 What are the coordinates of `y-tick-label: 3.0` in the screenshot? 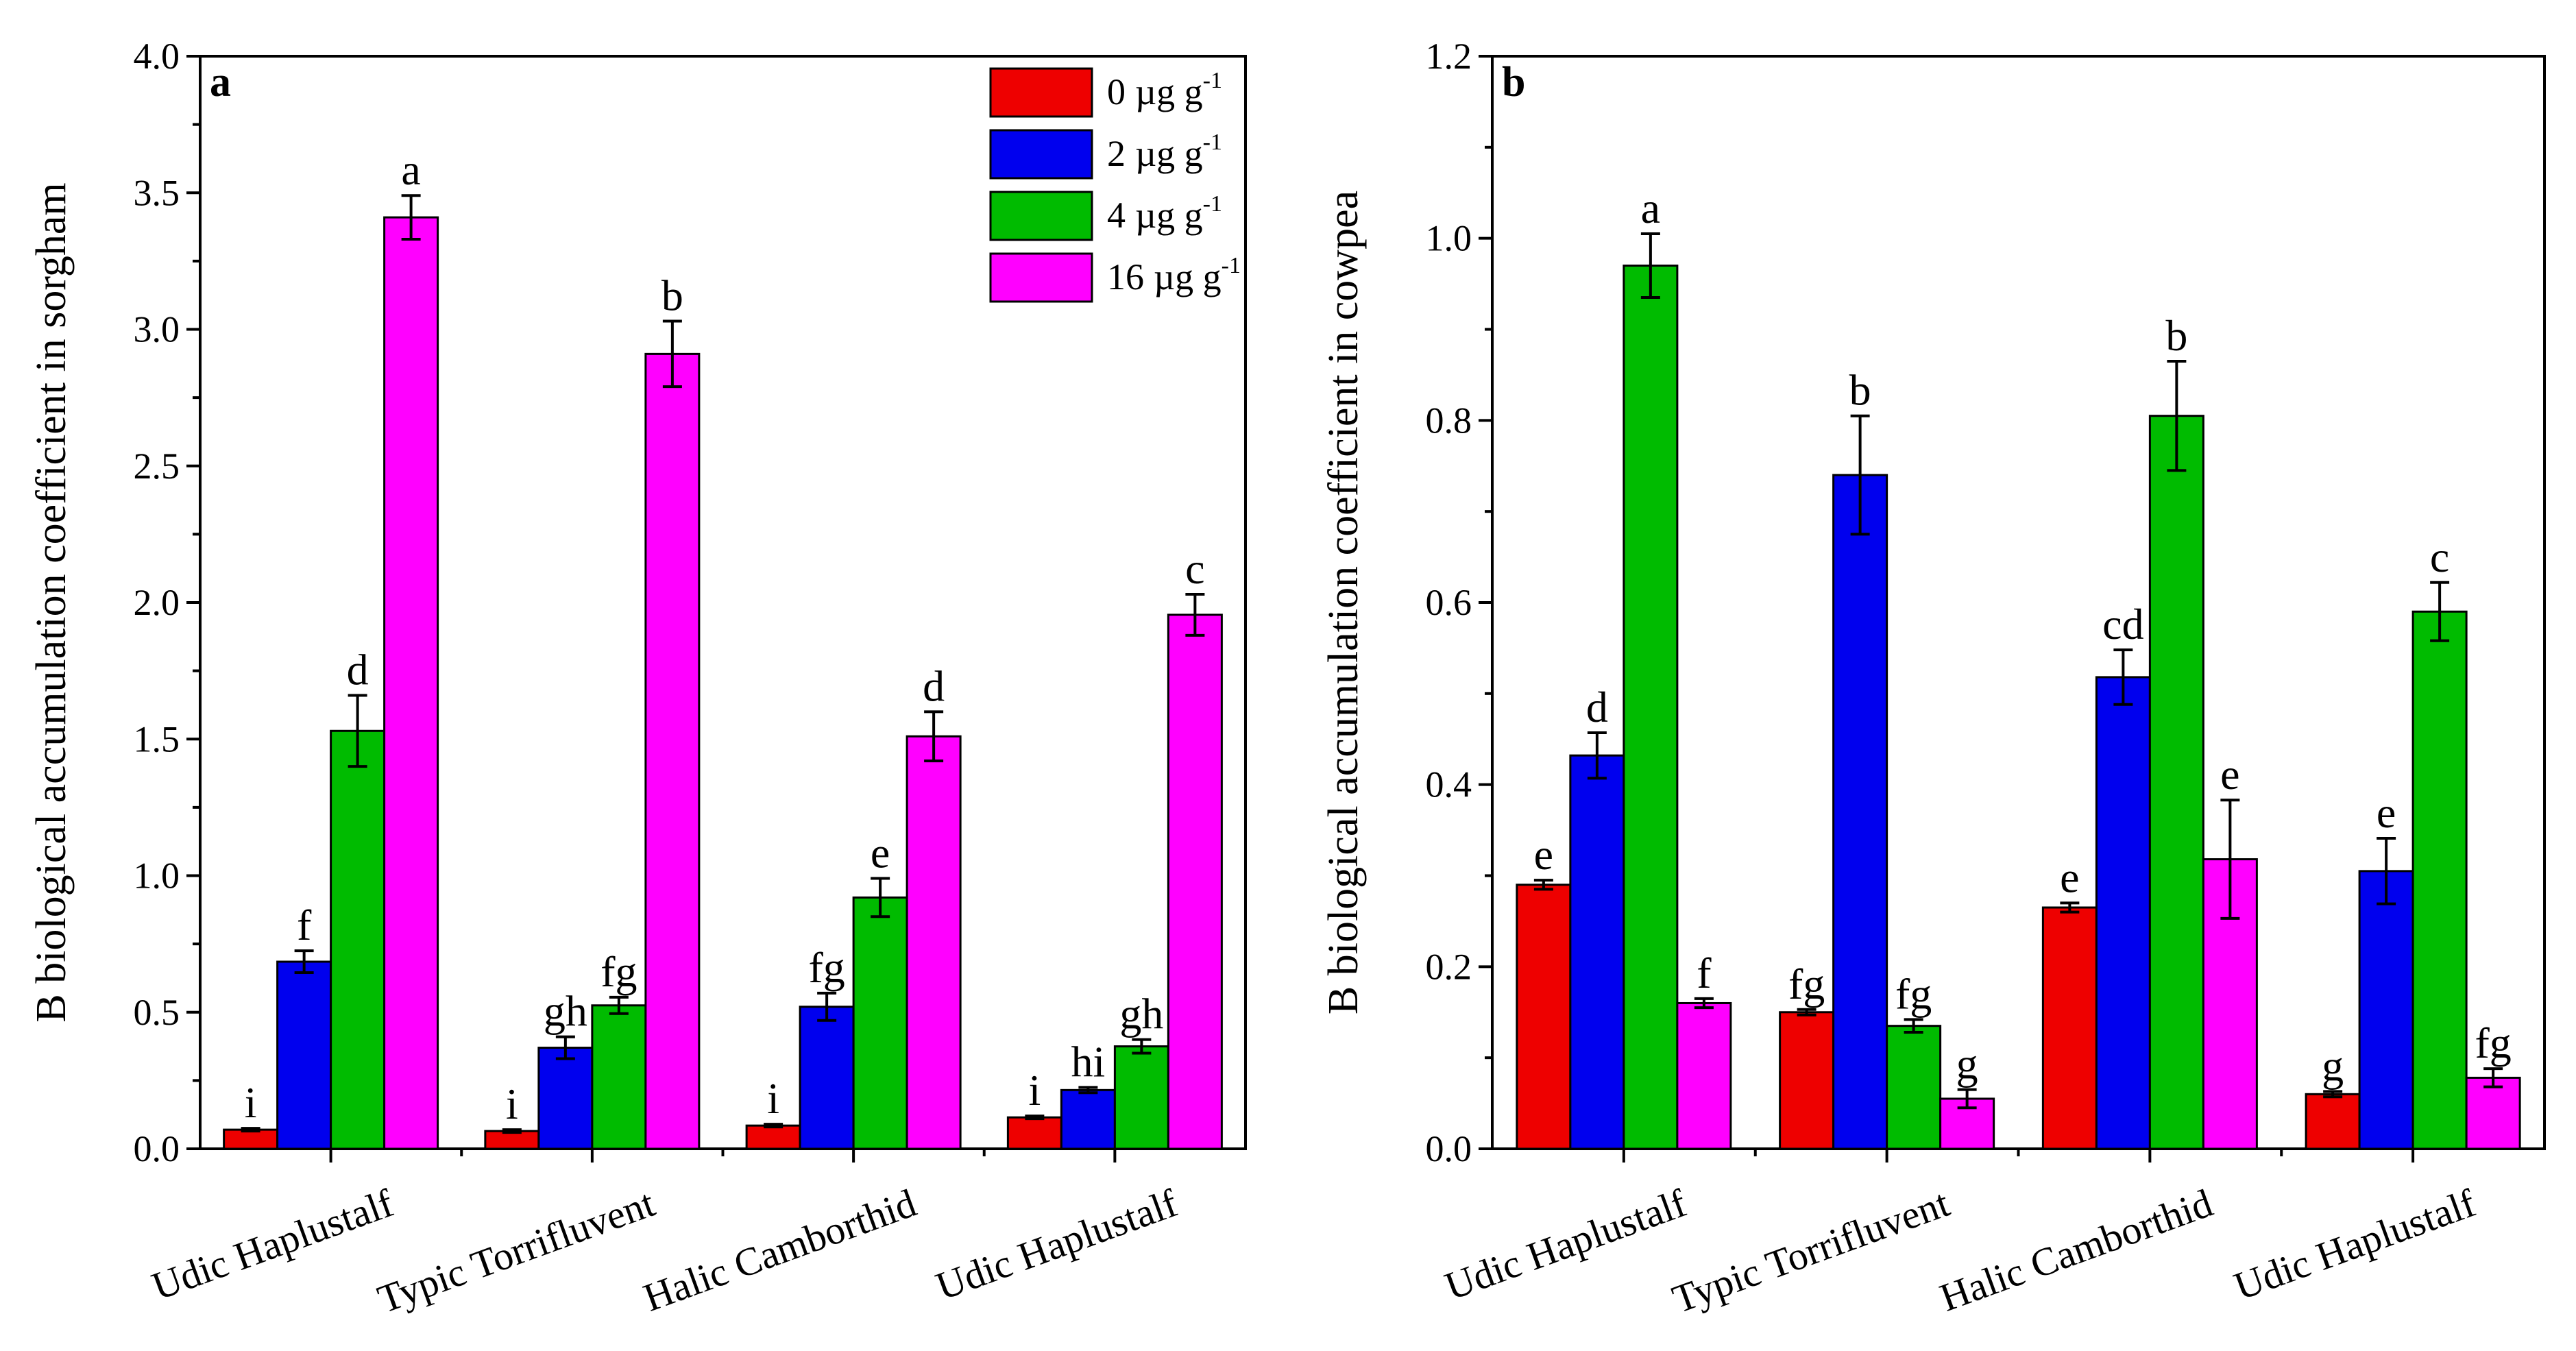 It's located at (157, 329).